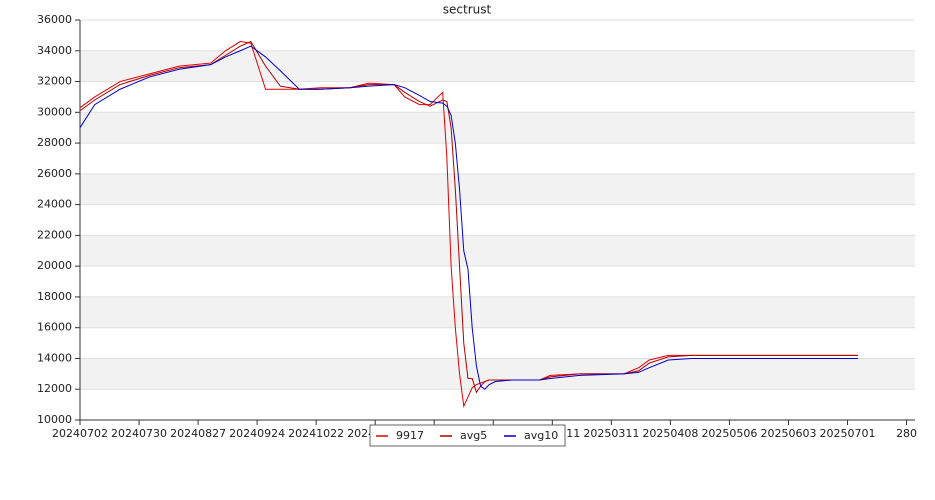 Image resolution: width=935 pixels, height=500 pixels. Describe the element at coordinates (316, 433) in the screenshot. I see `x-tick-label: 20241022` at that location.